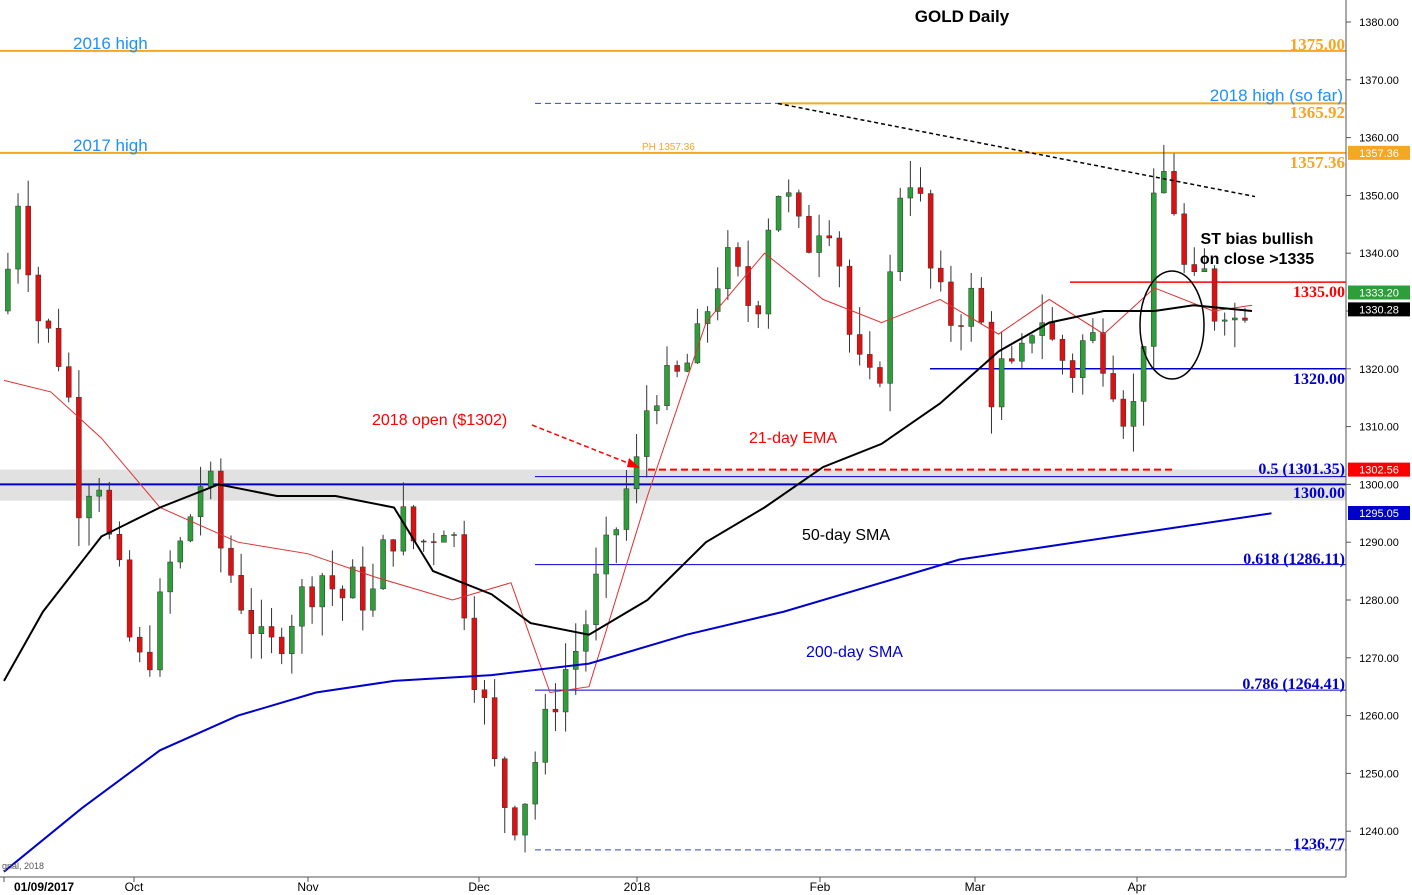 The width and height of the screenshot is (1412, 895). I want to click on x-tick-label: 2018, so click(637, 887).